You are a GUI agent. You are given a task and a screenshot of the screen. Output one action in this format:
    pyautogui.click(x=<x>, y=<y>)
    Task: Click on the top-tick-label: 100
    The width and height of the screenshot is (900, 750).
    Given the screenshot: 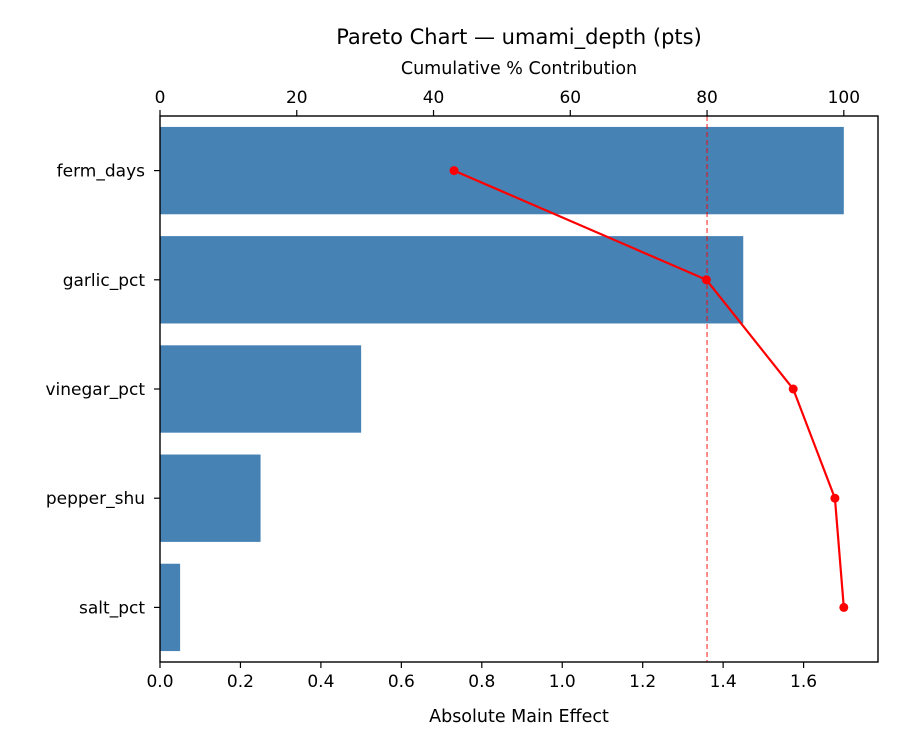 What is the action you would take?
    pyautogui.click(x=844, y=98)
    